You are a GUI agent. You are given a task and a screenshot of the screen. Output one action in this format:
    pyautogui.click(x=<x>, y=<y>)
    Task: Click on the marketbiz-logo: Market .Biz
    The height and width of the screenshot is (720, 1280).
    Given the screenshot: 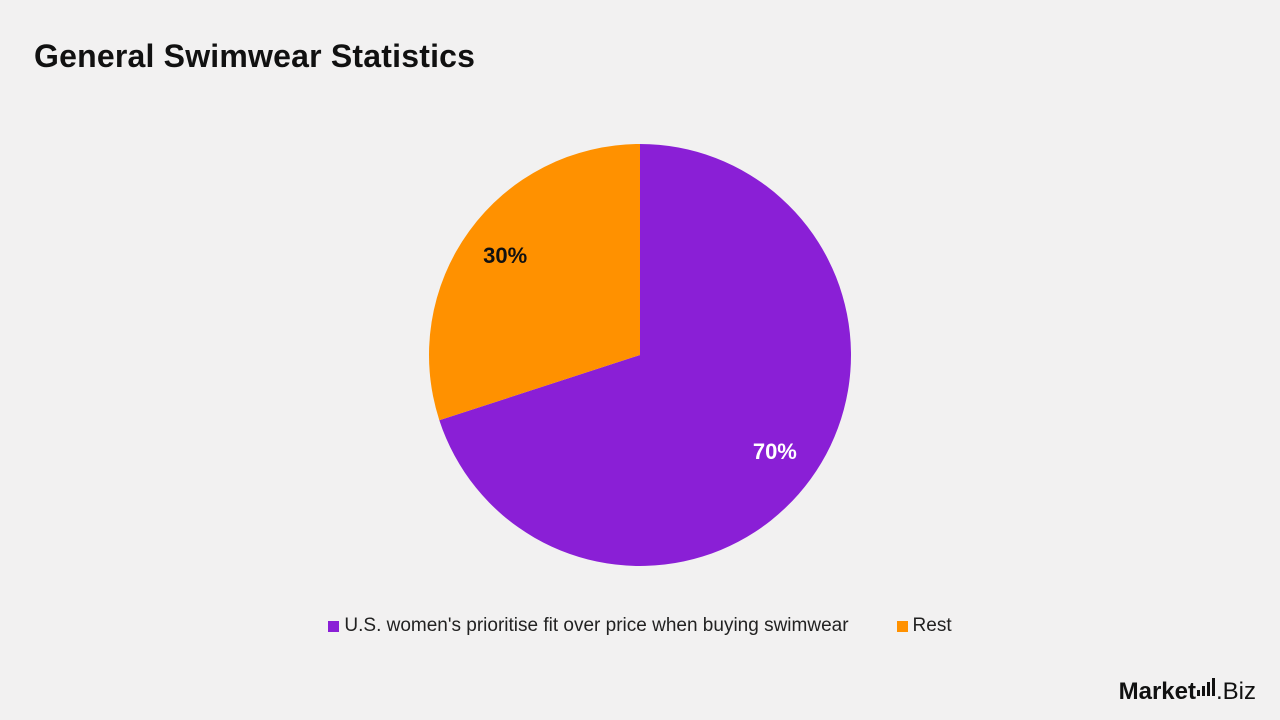 What is the action you would take?
    pyautogui.click(x=1187, y=692)
    